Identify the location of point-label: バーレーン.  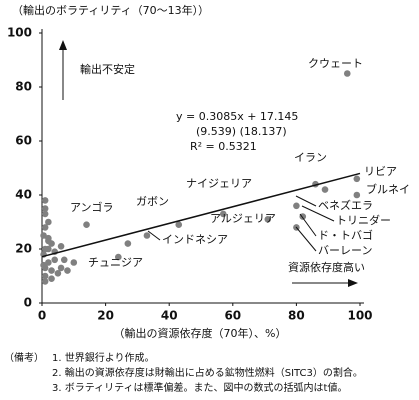
(345, 250).